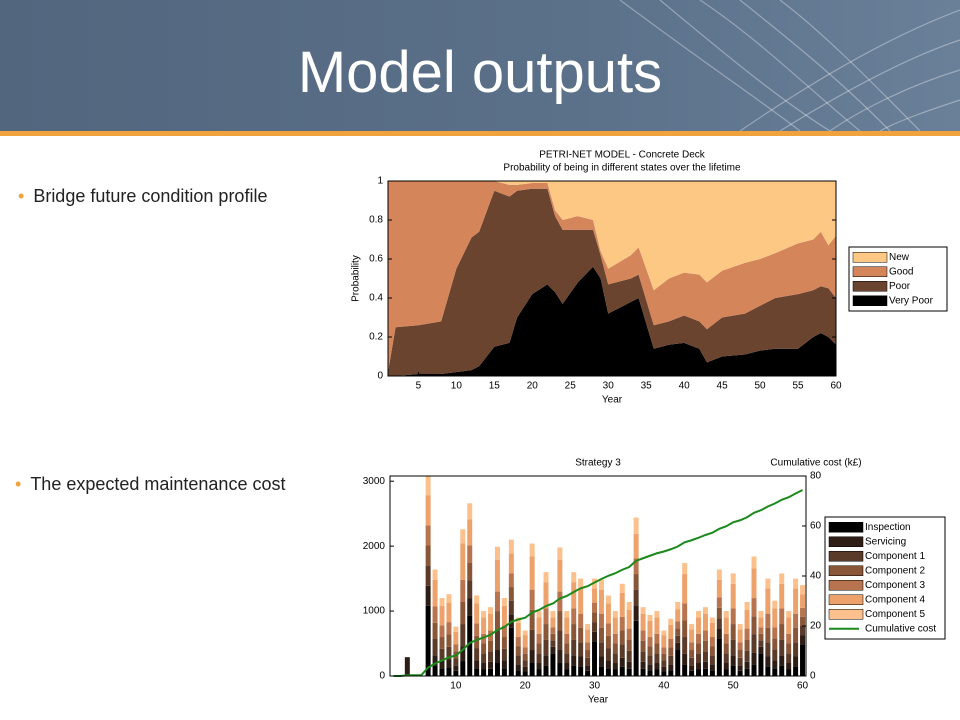  Describe the element at coordinates (598, 700) in the screenshot. I see `x-axis-label: Year` at that location.